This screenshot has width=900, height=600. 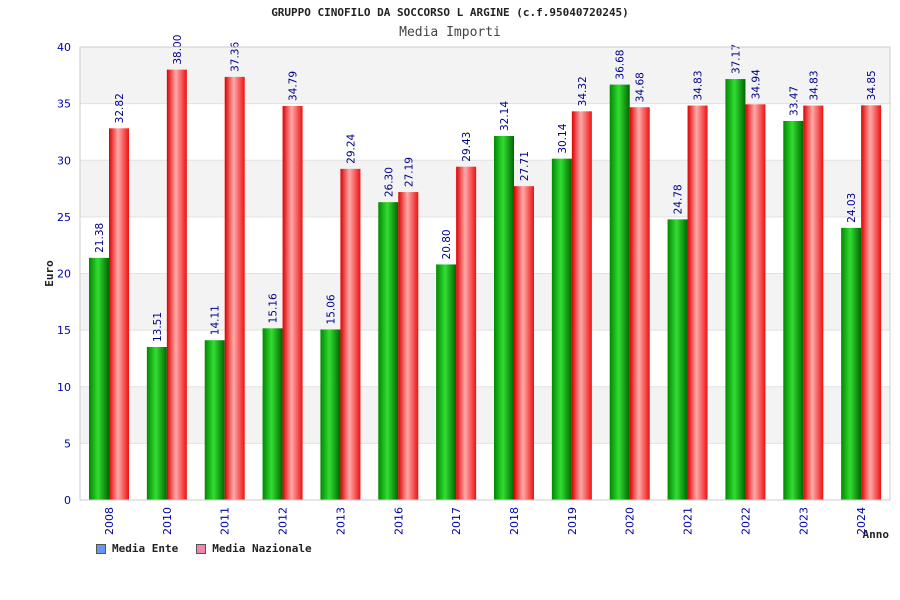 What do you see at coordinates (292, 303) in the screenshot?
I see `bar-nazionale-2012` at bounding box center [292, 303].